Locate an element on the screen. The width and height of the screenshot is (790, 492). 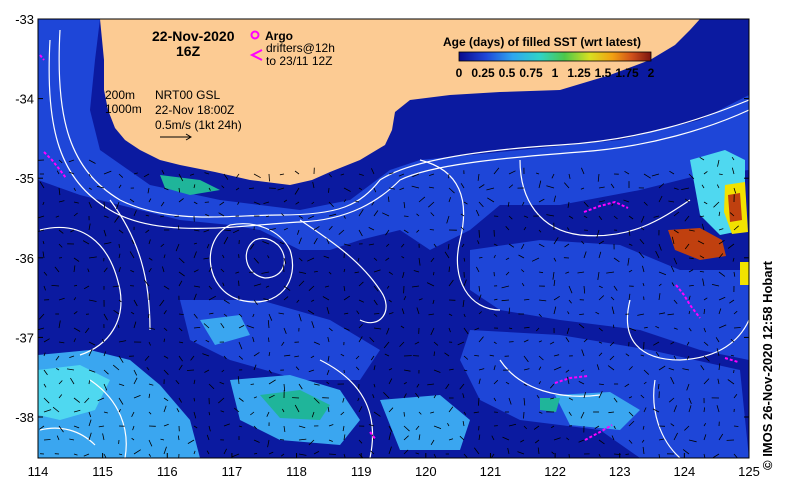
colorbar-tick-label: 1.5 is located at coordinates (603, 73).